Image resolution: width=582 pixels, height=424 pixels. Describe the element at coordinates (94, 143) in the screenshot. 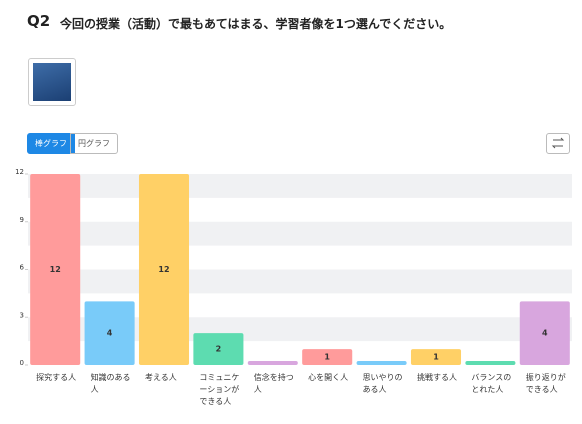

I see `pie-toggle: 円グラフ` at that location.